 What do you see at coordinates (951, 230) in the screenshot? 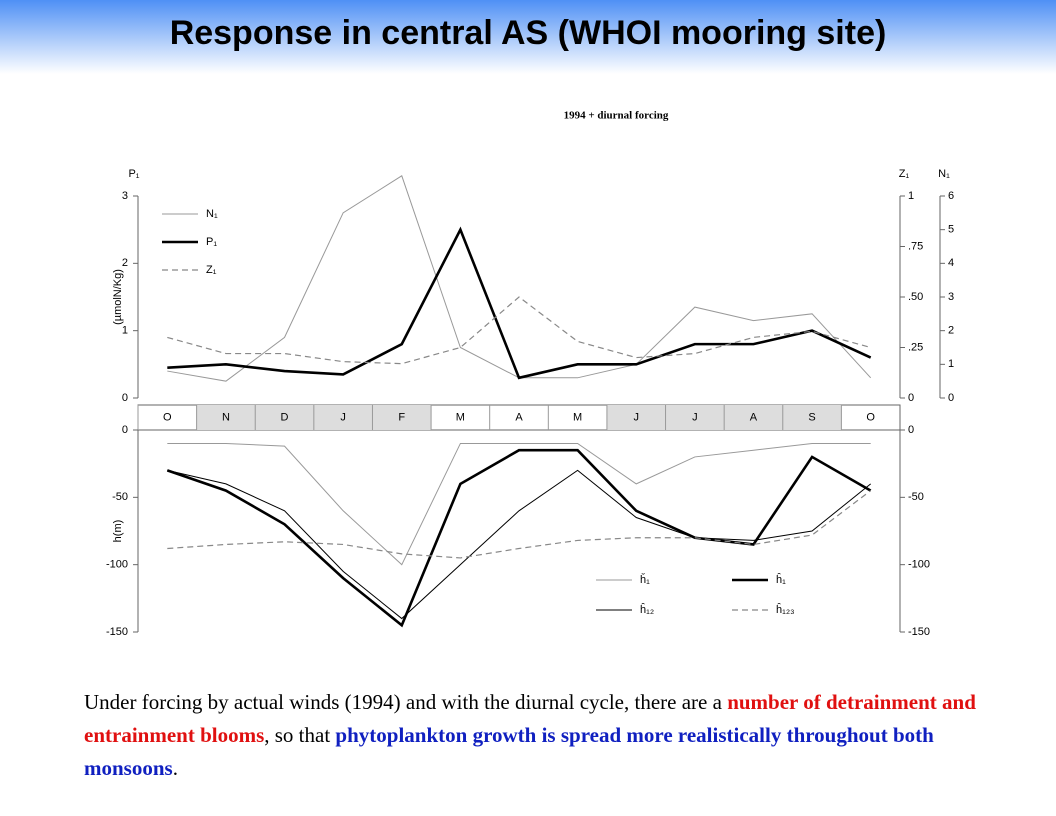
I see `tick-label: 5` at bounding box center [951, 230].